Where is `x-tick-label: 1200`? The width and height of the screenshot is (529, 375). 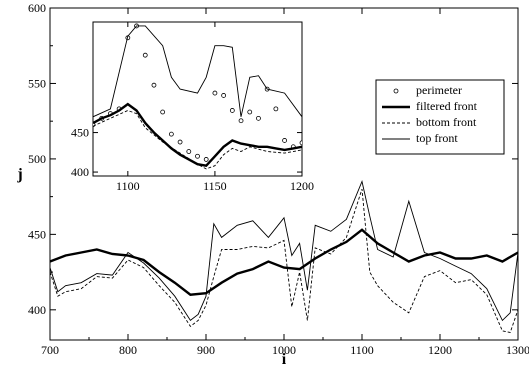 x-tick-label: 1200 is located at coordinates (440, 350).